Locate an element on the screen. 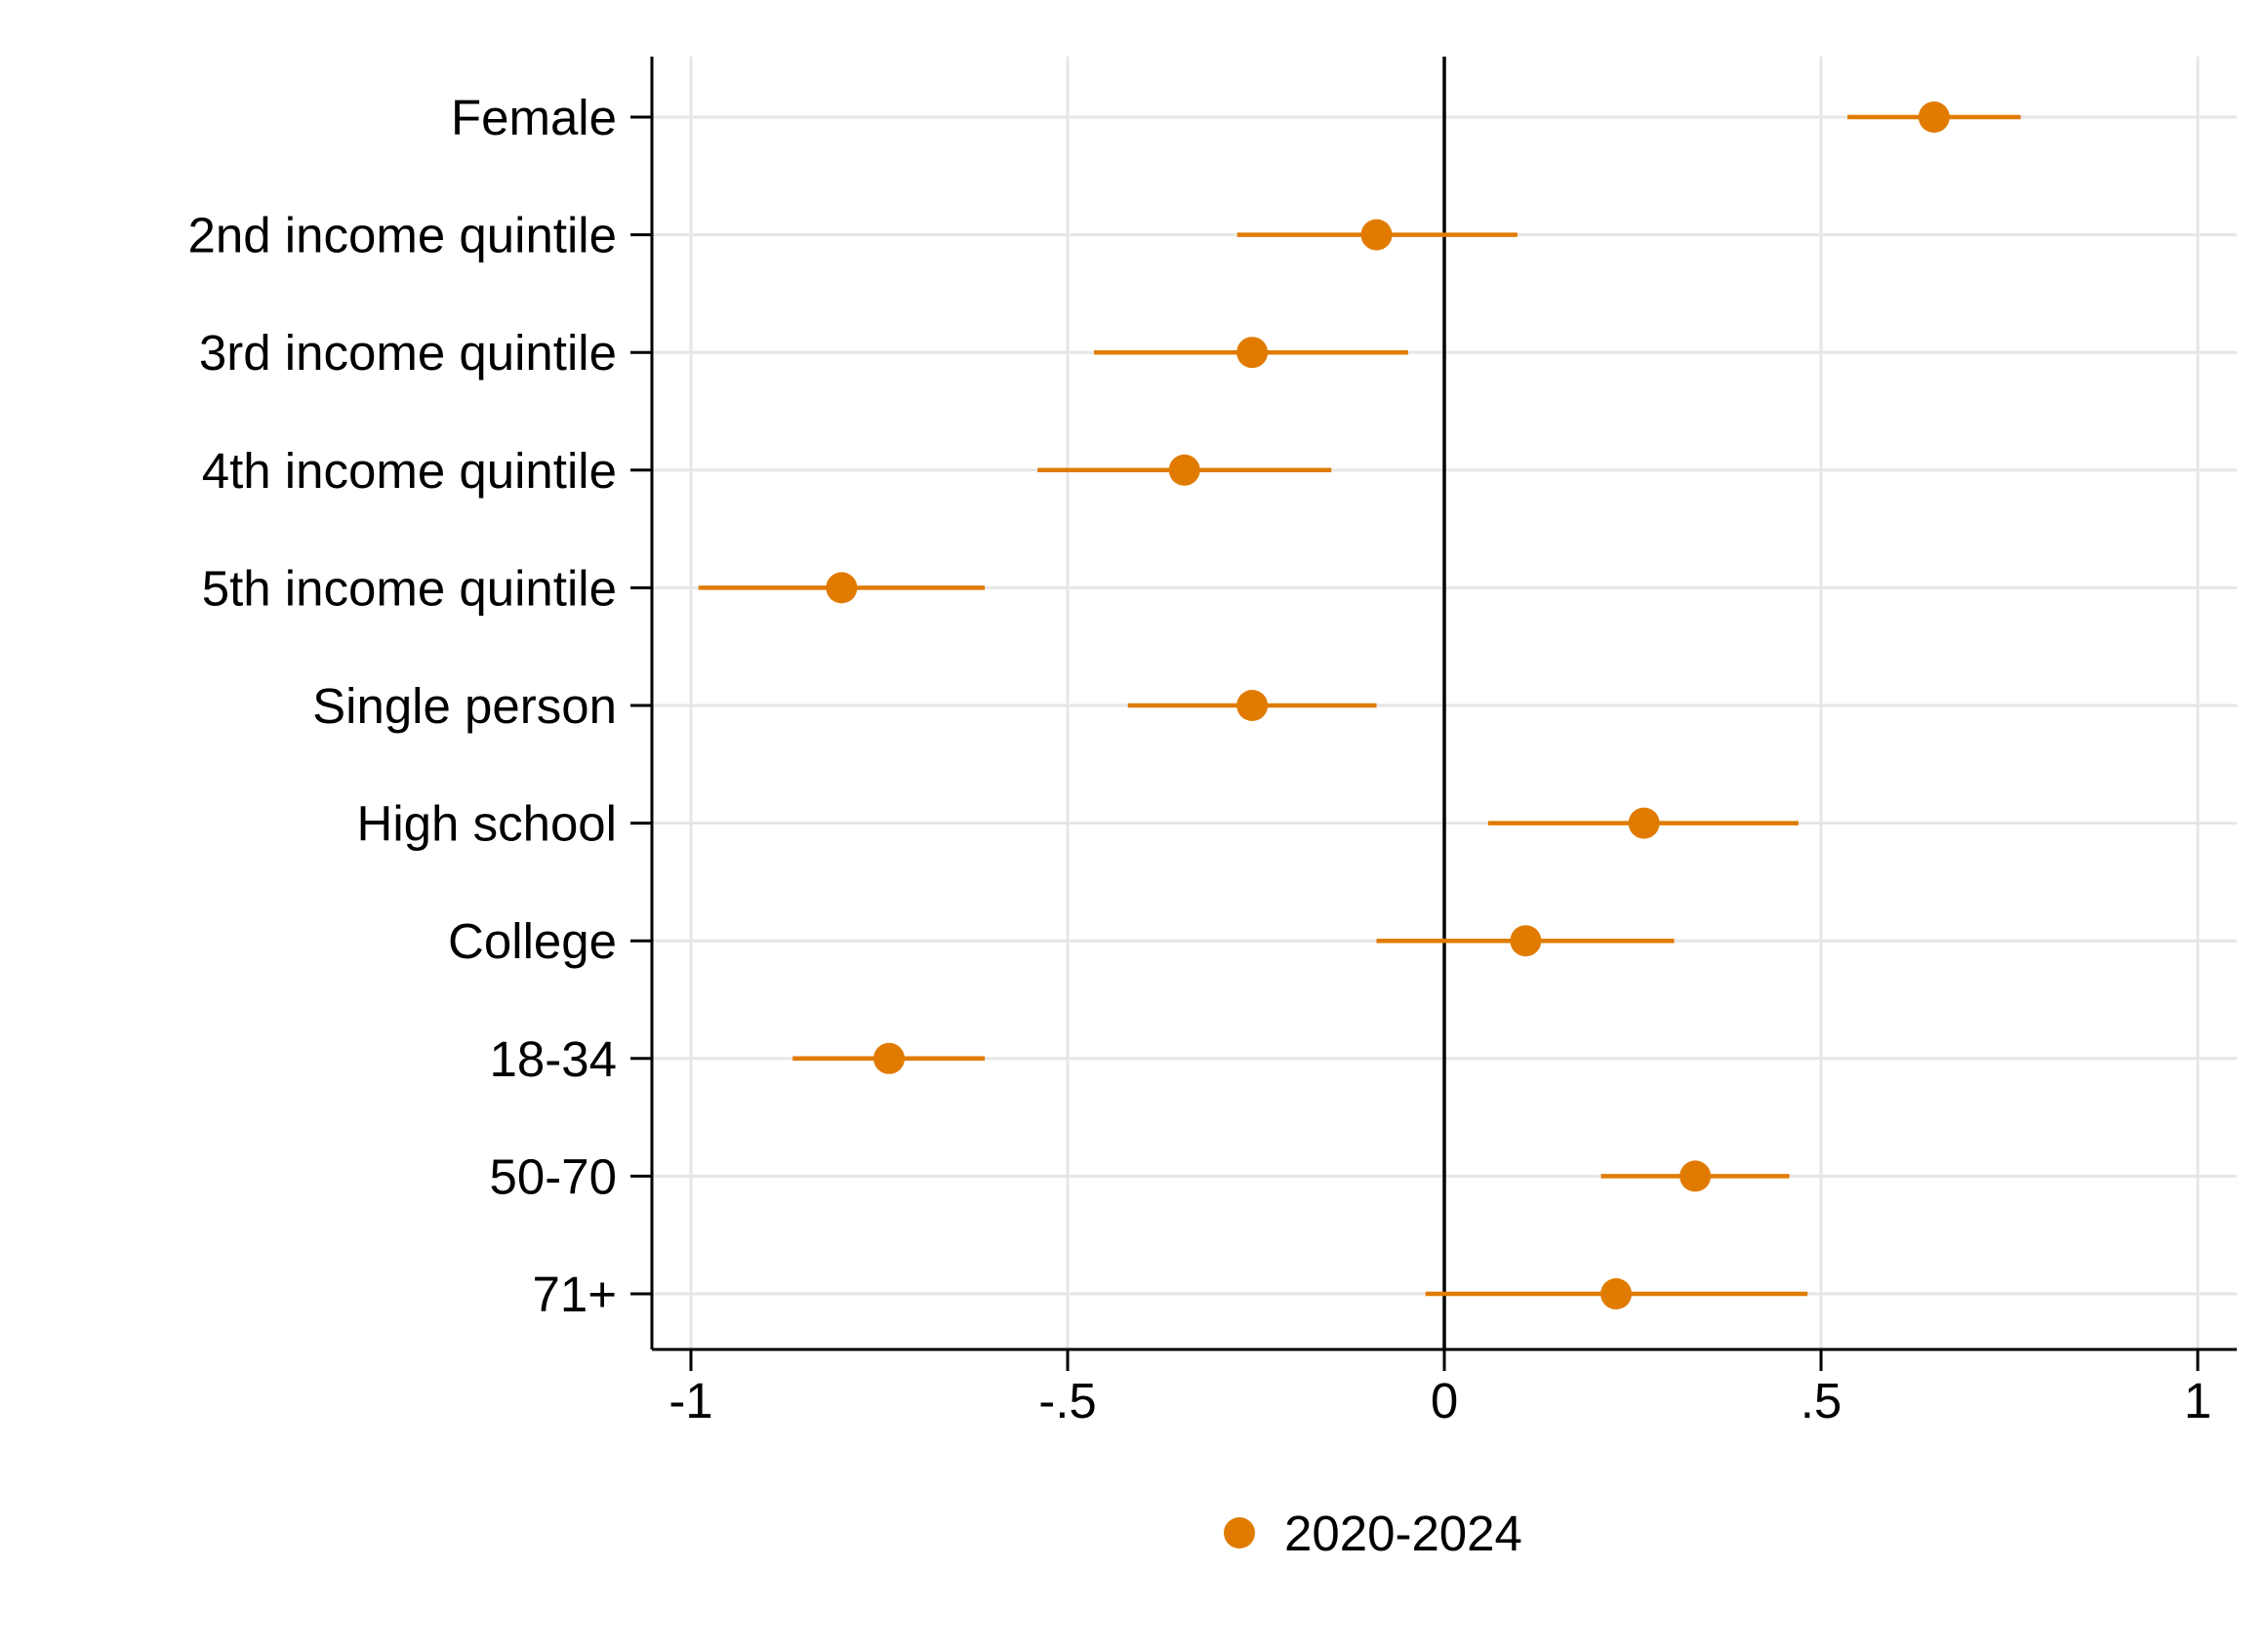 The image size is (2268, 1649). x-tick-labels: -1 -.5 0 .5 1 is located at coordinates (1440, 1400).